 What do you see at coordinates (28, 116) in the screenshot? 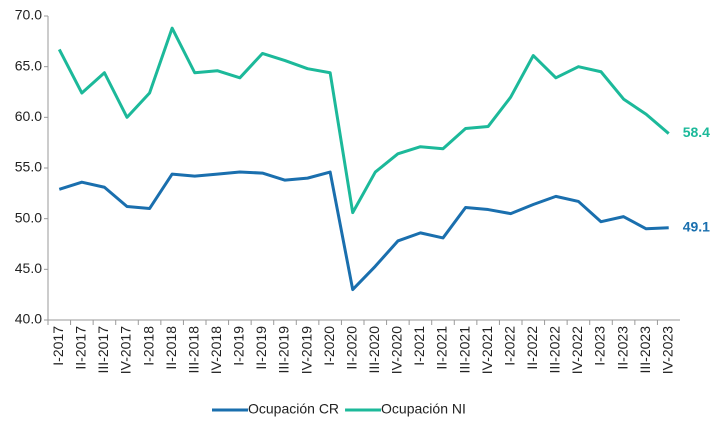
I see `y-tick-label: 60.0` at bounding box center [28, 116].